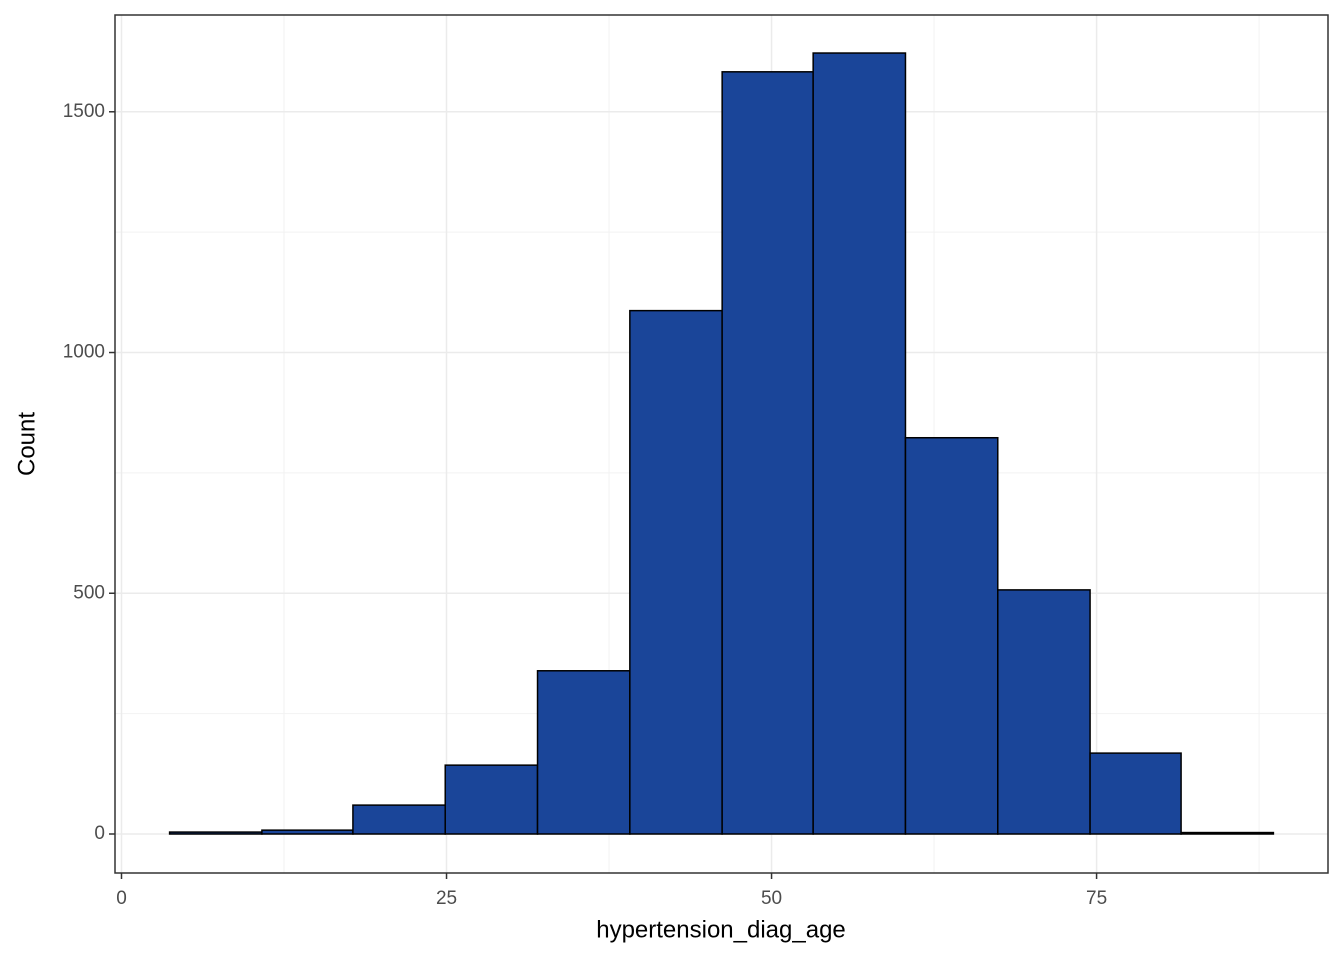 The image size is (1344, 960). Describe the element at coordinates (26, 444) in the screenshot. I see `y-axis-title: Count` at that location.